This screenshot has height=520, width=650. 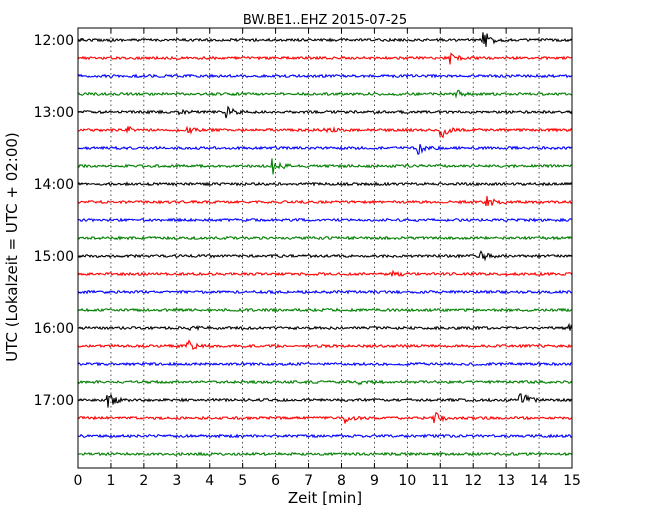 What do you see at coordinates (325, 20) in the screenshot?
I see `chart-title: BW.BE1..EHZ 2015-07-25` at bounding box center [325, 20].